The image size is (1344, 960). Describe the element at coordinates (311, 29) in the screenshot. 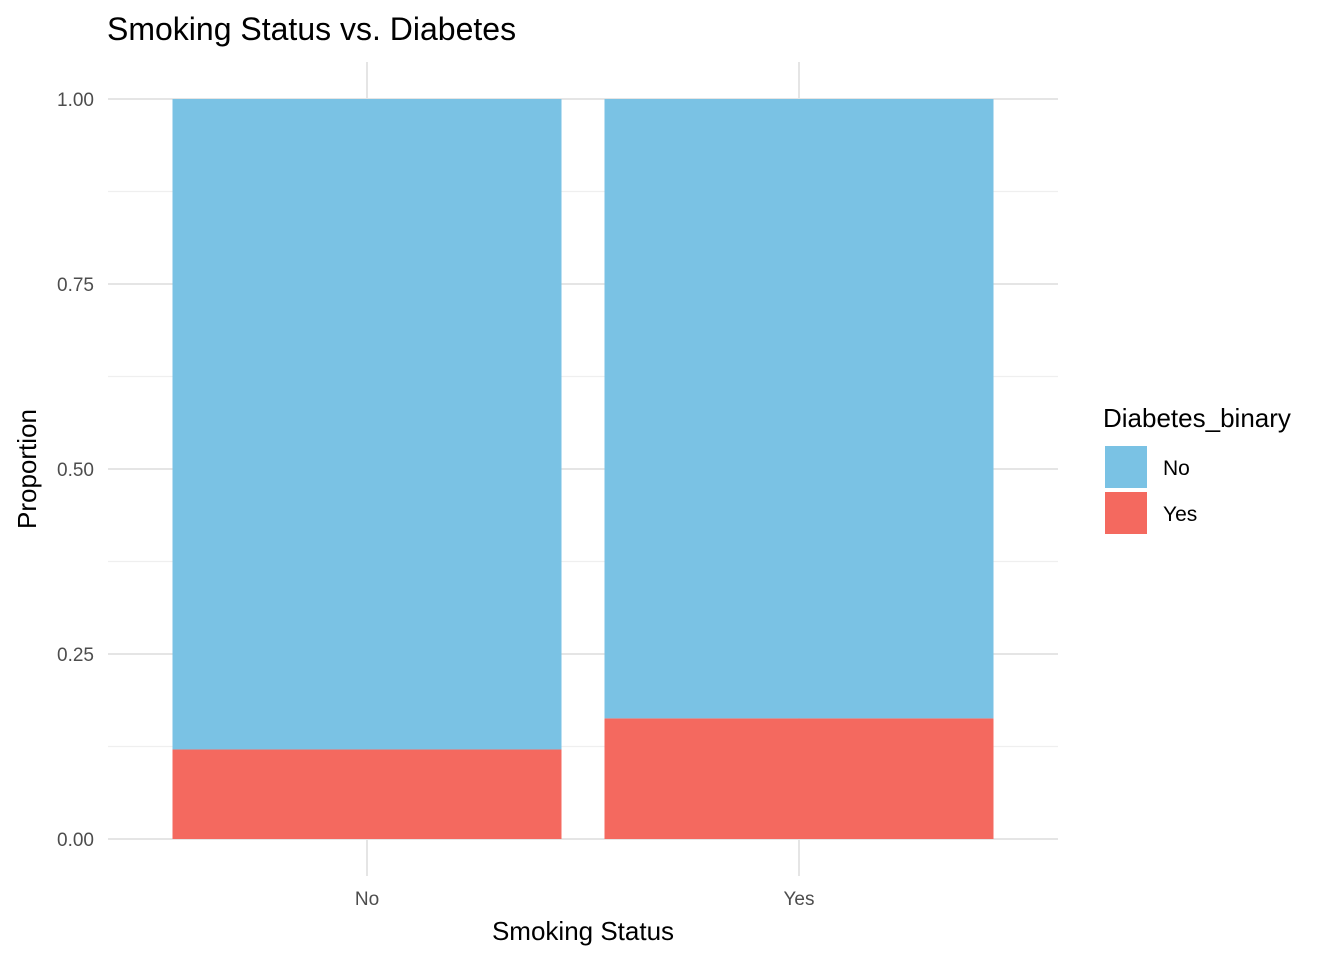

I see `chart-title: Smoking Status vs. Diabetes` at that location.